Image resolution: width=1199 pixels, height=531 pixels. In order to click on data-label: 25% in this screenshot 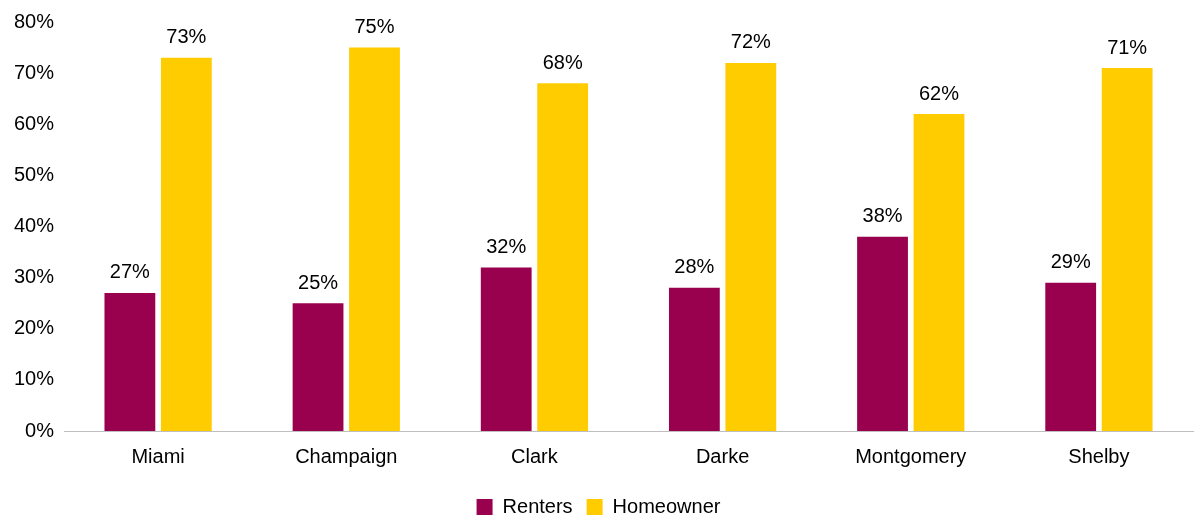, I will do `click(318, 281)`.